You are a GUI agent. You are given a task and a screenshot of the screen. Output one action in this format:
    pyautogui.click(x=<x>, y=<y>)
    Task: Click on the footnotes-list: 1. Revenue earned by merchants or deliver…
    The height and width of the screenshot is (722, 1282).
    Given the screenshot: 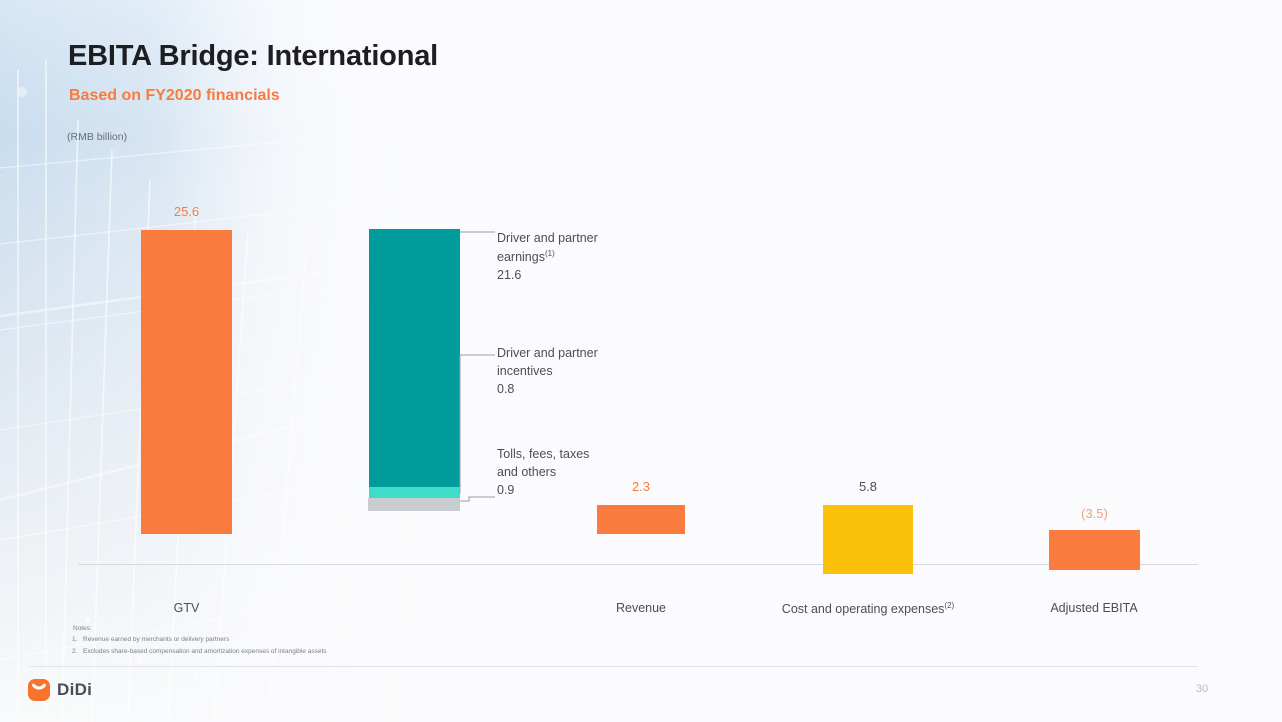 What is the action you would take?
    pyautogui.click(x=199, y=645)
    